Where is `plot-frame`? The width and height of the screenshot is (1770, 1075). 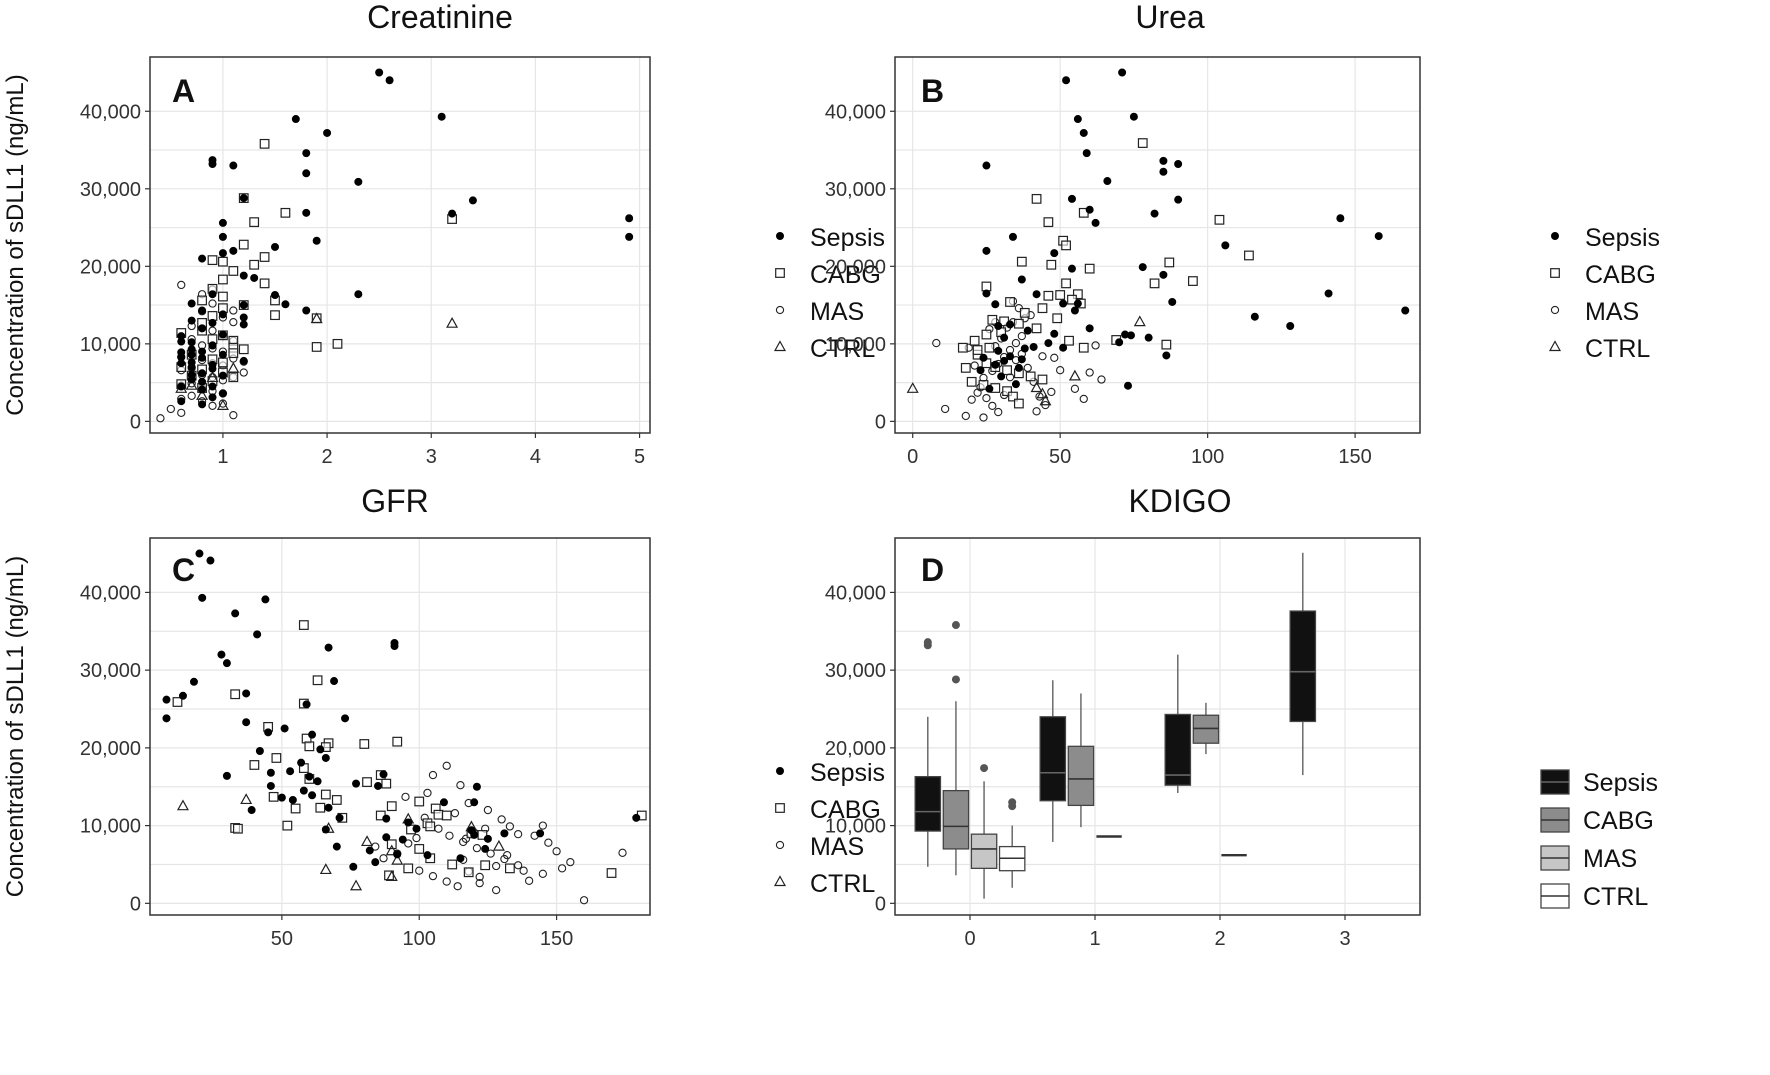 plot-frame is located at coordinates (400, 726).